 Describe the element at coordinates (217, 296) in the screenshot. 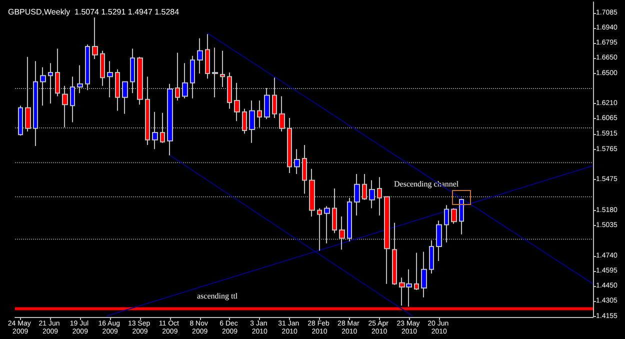

I see `annotation: ascending ttl` at that location.